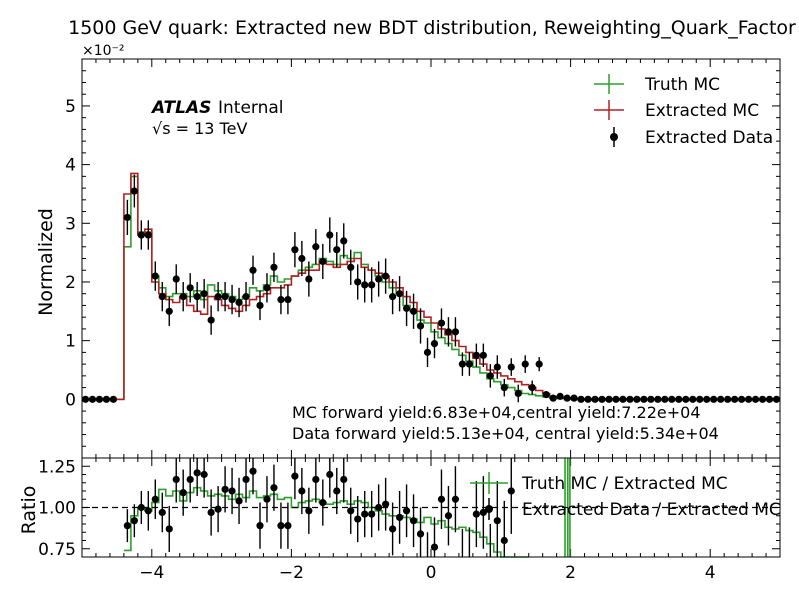 This screenshot has width=799, height=599. I want to click on y-tick-label: 0, so click(70, 400).